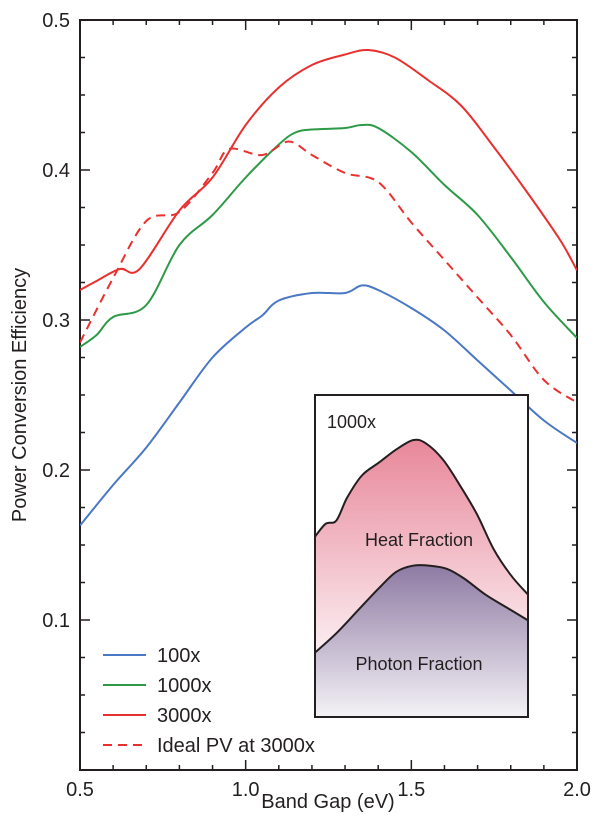 This screenshot has height=825, width=597. Describe the element at coordinates (351, 422) in the screenshot. I see `inset-label: 1000x` at that location.